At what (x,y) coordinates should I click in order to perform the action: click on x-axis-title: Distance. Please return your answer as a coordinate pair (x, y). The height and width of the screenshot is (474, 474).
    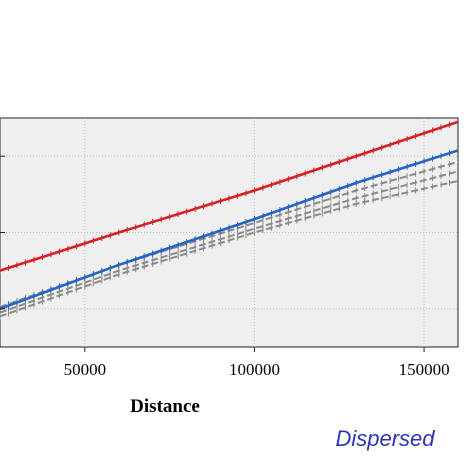
    Looking at the image, I should click on (165, 406).